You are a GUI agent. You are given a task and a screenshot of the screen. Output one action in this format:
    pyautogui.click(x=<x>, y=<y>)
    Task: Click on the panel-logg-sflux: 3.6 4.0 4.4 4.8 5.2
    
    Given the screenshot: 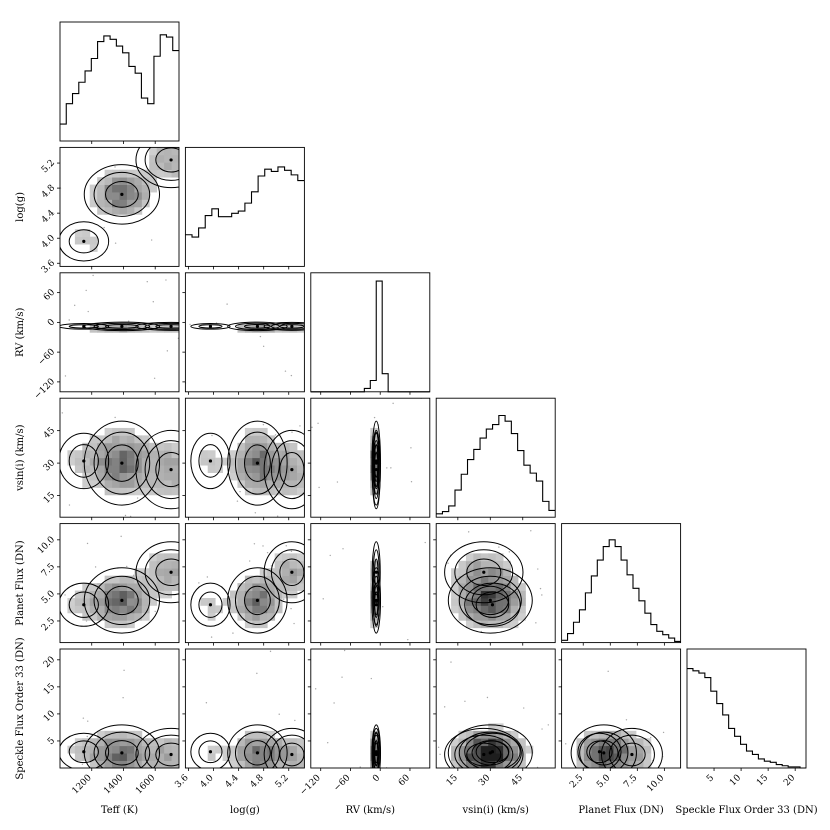 What is the action you would take?
    pyautogui.click(x=239, y=719)
    